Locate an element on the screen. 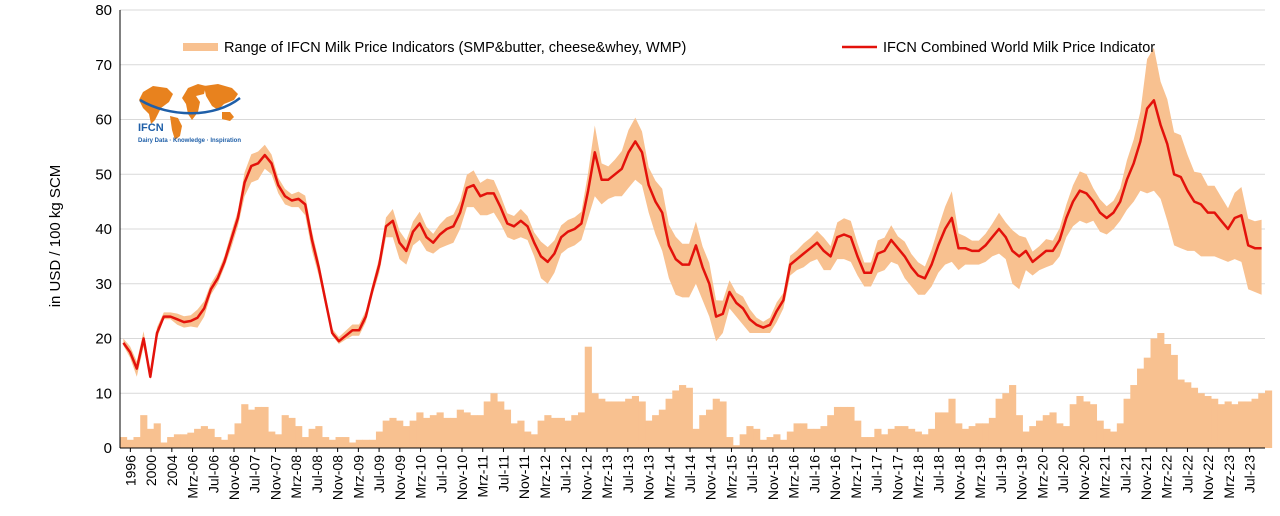 The width and height of the screenshot is (1280, 516). x-tick-label: Mrz-10 is located at coordinates (421, 477).